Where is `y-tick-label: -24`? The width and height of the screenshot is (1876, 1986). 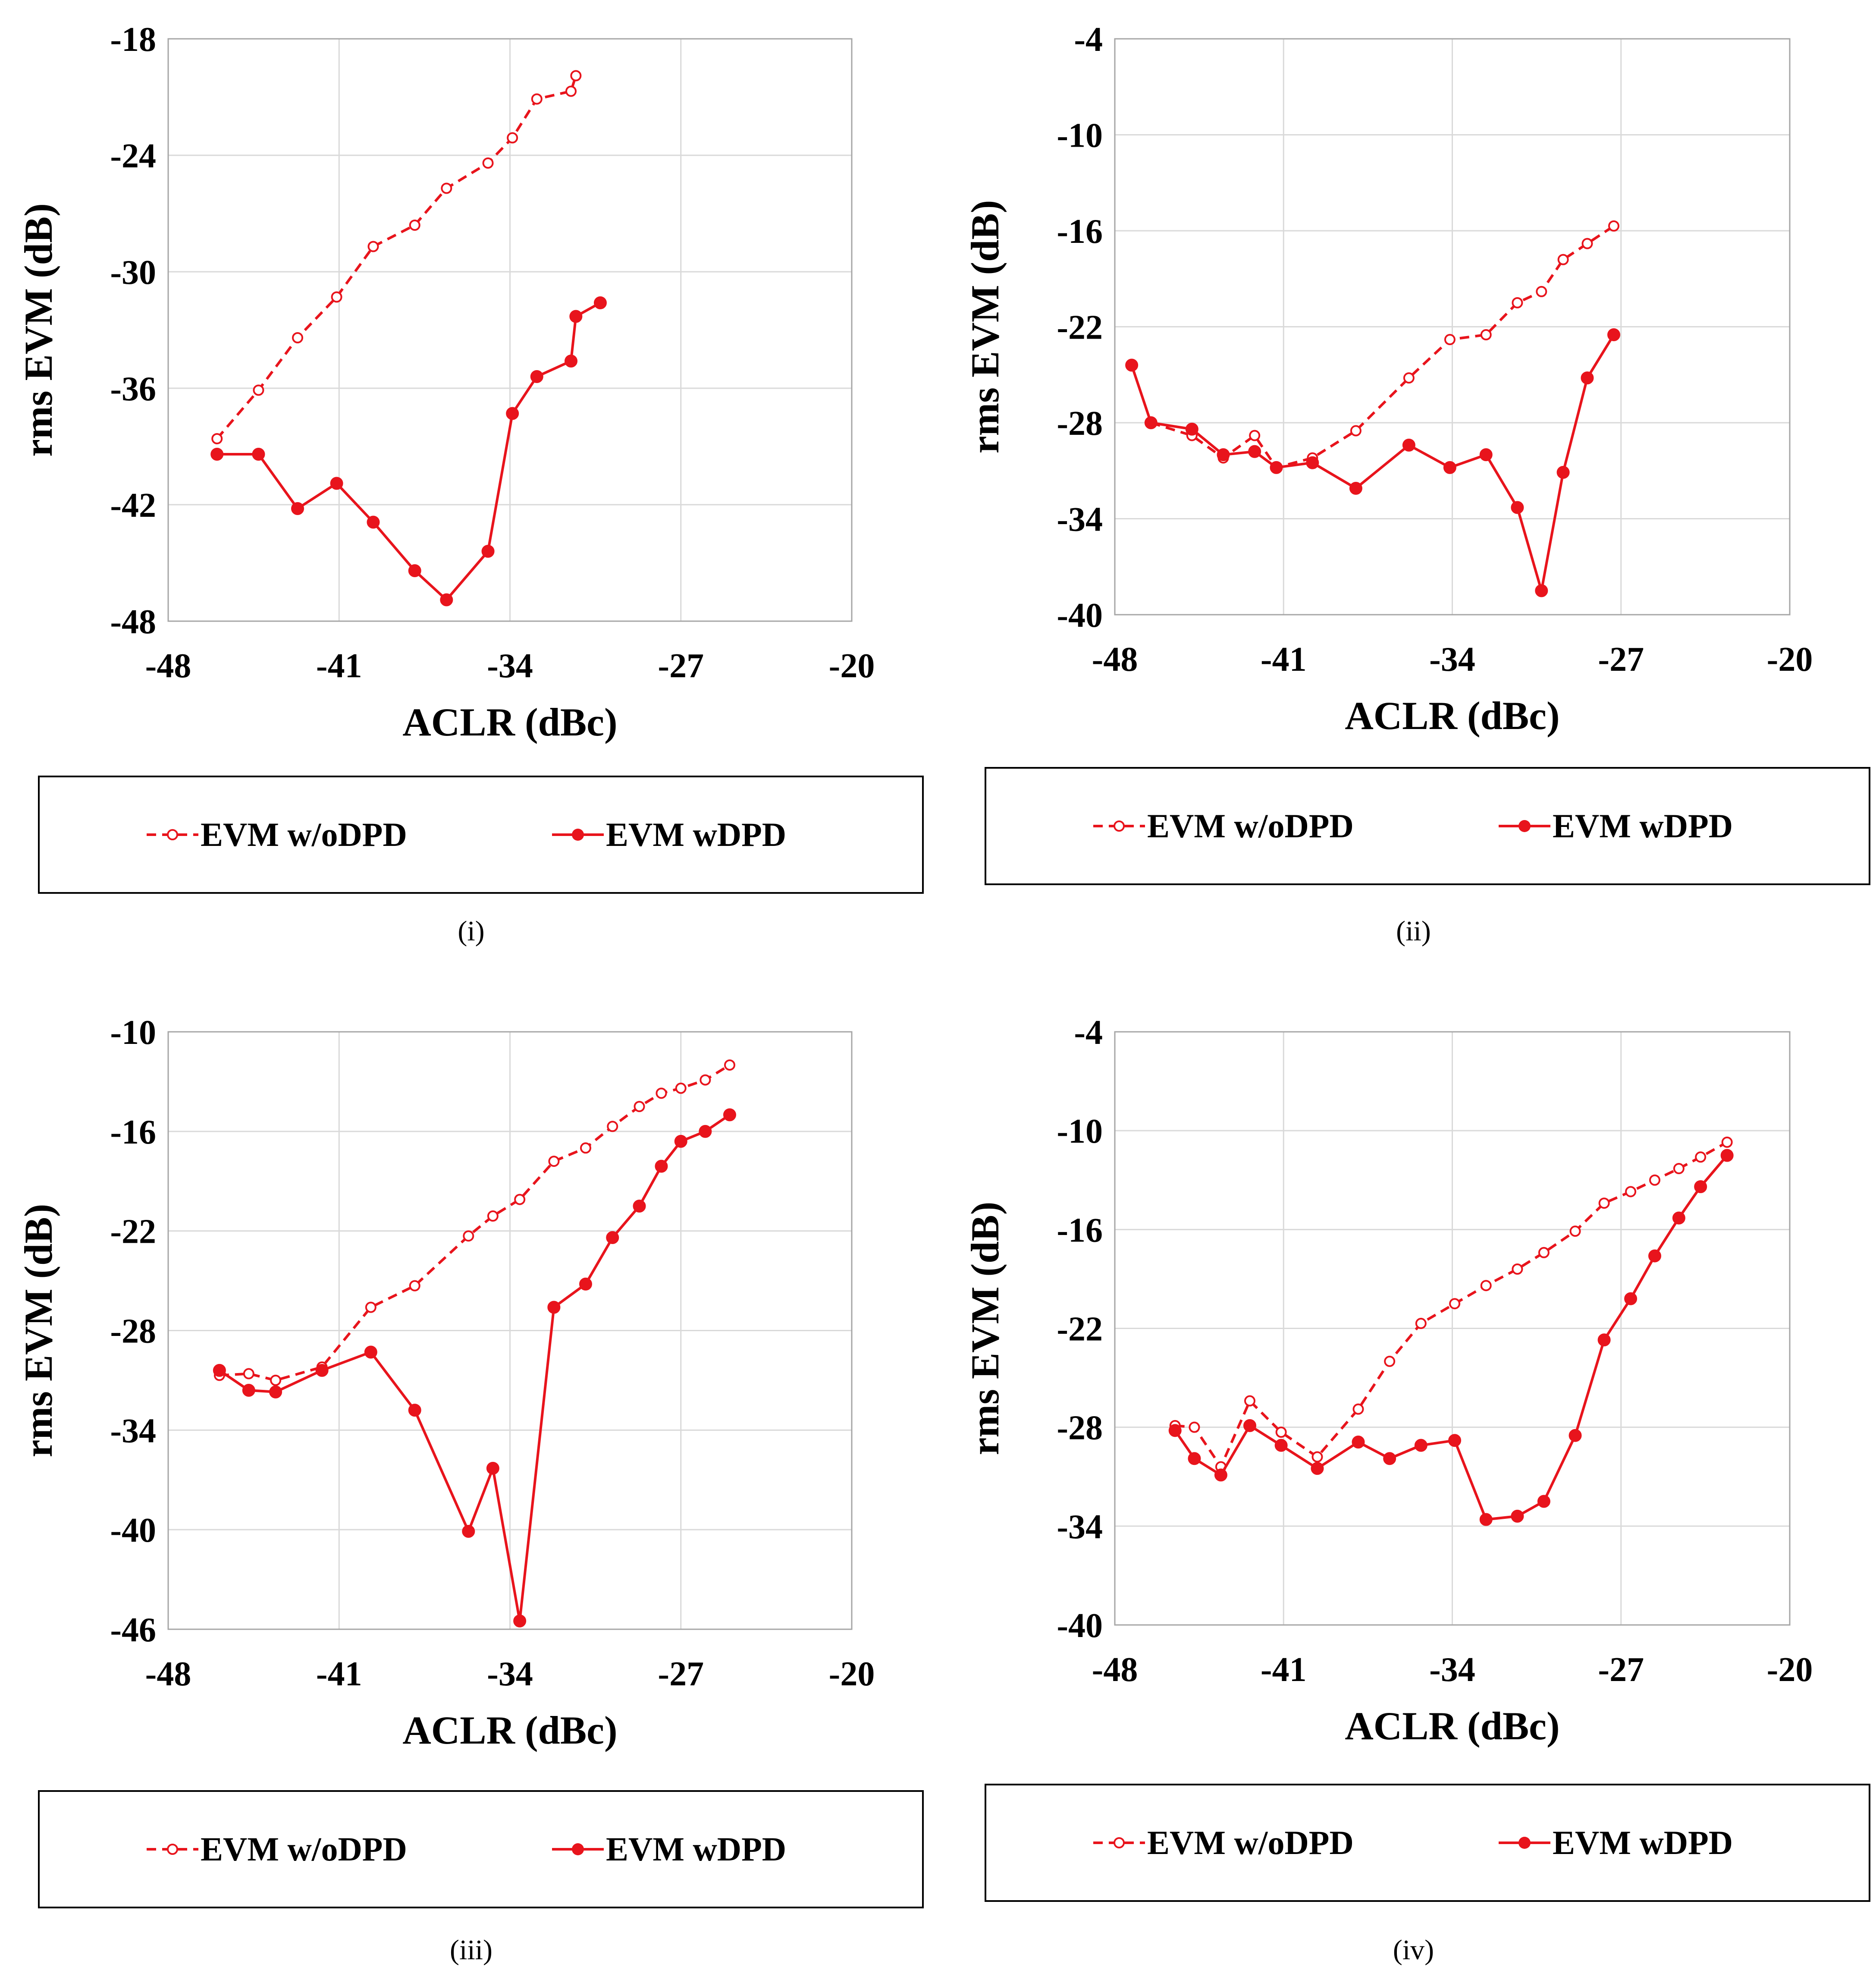 y-tick-label: -24 is located at coordinates (133, 156).